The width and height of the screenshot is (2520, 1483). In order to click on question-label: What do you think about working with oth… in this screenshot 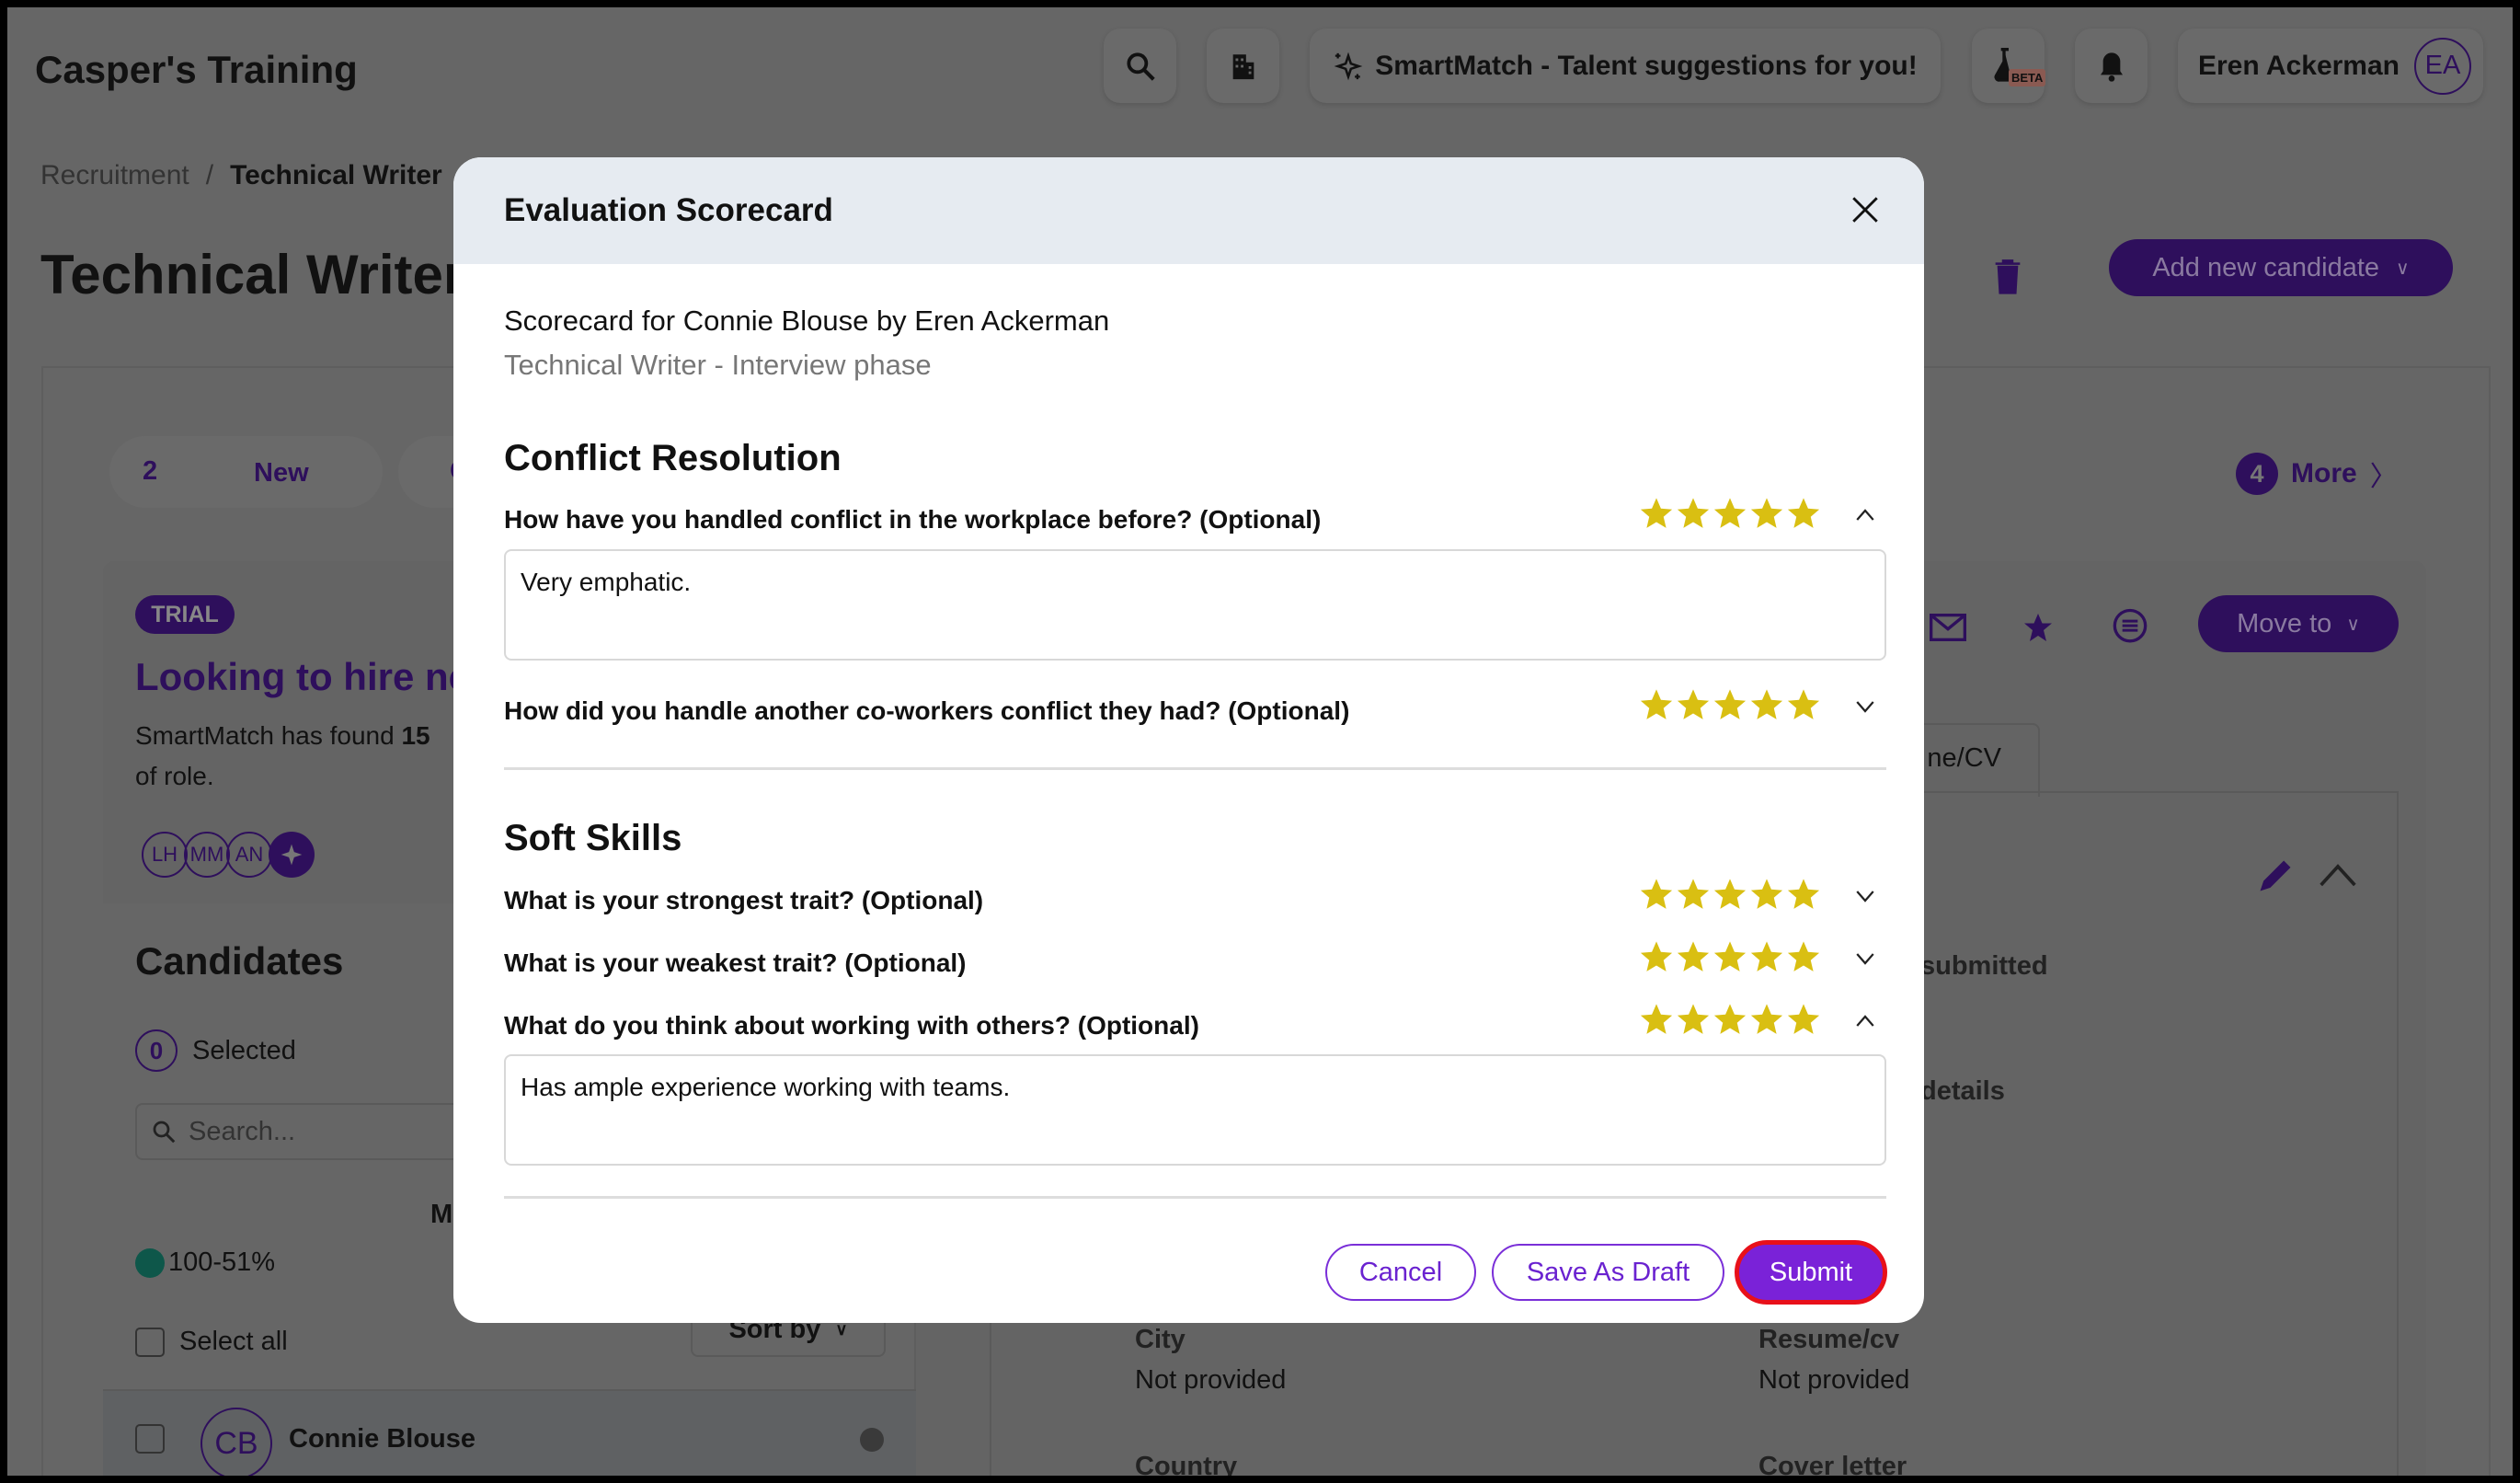, I will do `click(851, 1025)`.